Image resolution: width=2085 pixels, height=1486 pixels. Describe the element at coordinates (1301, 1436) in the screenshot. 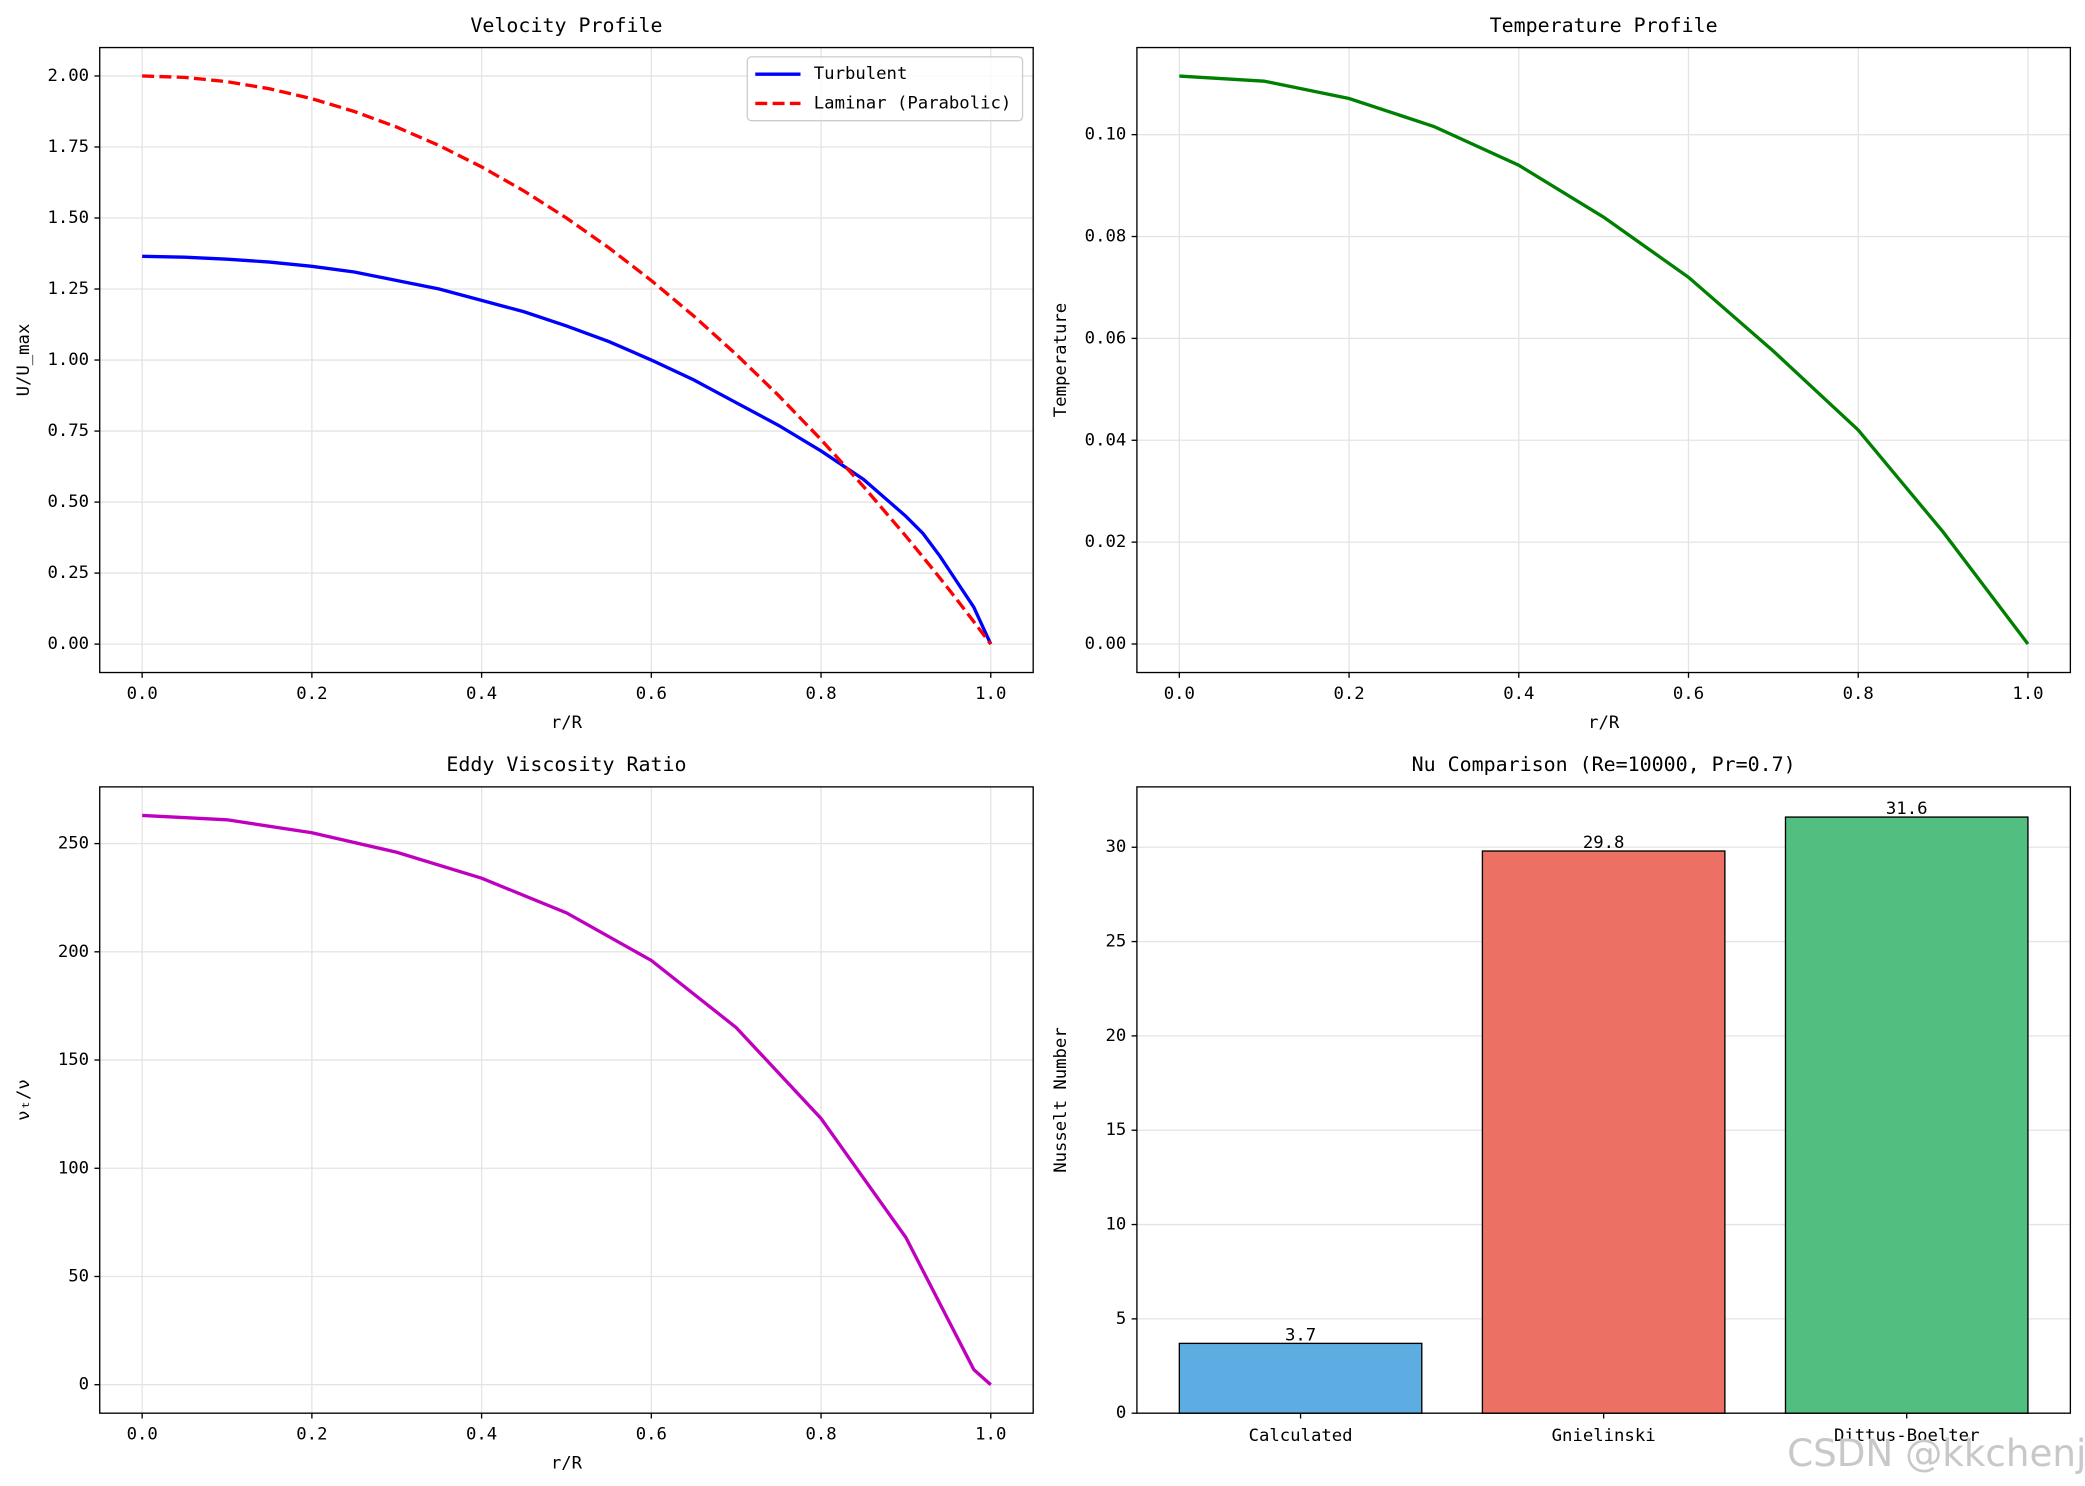

I see `x-tick-label: Calculated` at that location.